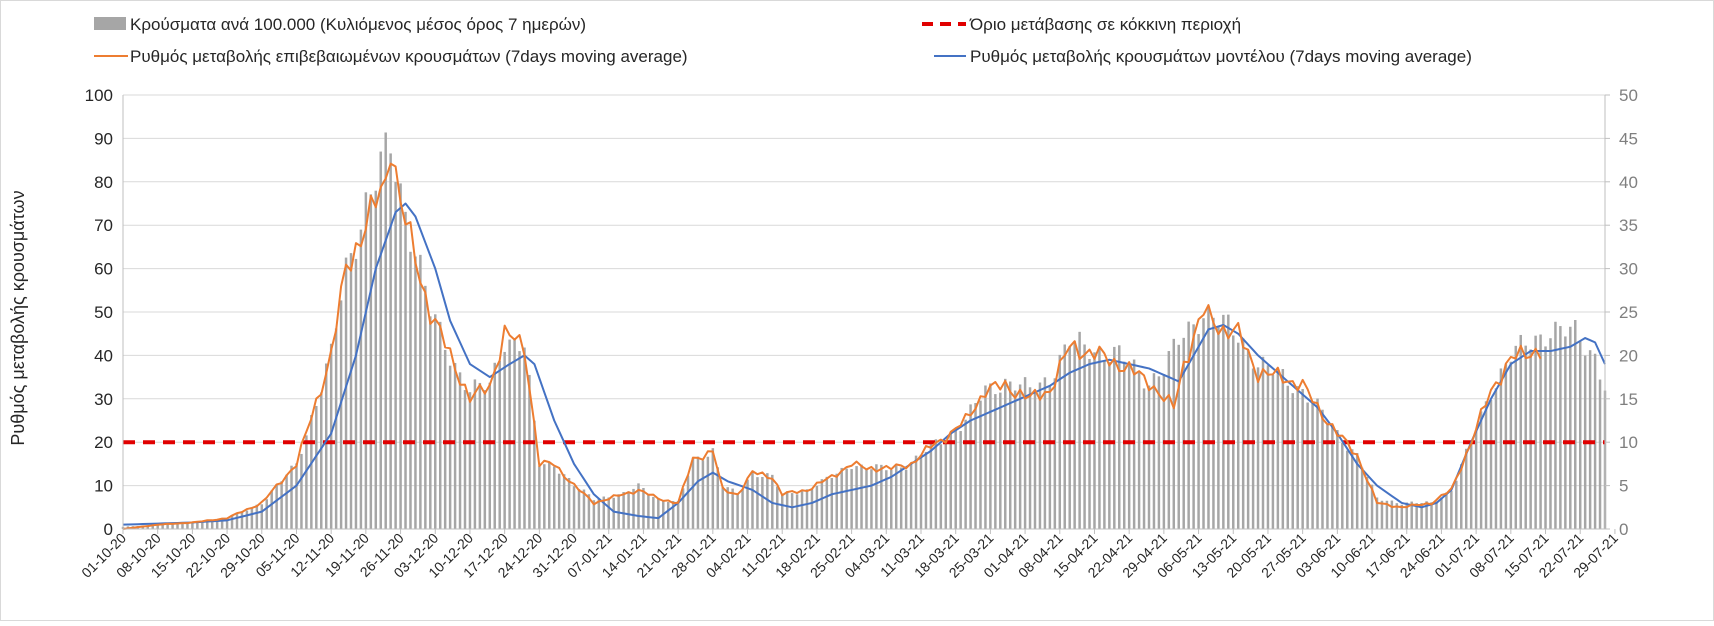 This screenshot has height=626, width=1714. What do you see at coordinates (103, 442) in the screenshot?
I see `y-left-tick-label: 20` at bounding box center [103, 442].